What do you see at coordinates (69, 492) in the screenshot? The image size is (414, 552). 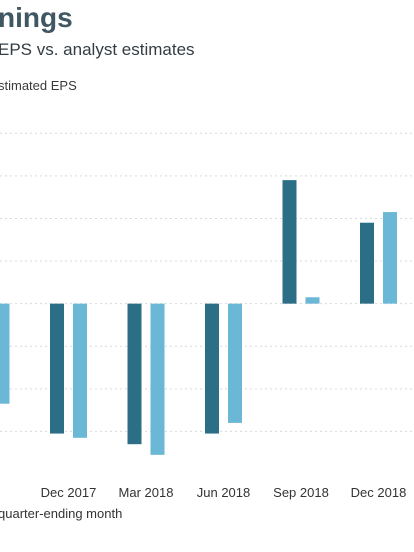 I see `x-tick-label: Dec 2017` at bounding box center [69, 492].